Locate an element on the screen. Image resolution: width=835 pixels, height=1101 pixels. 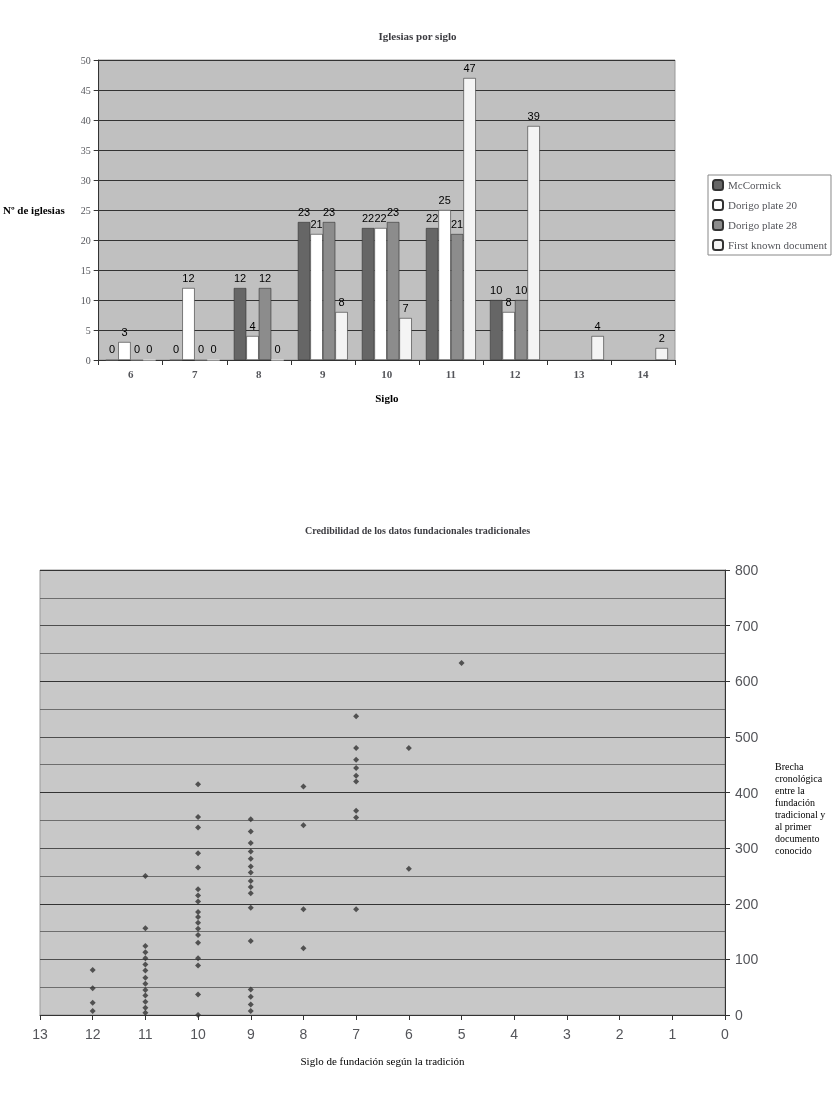
data-label: 25 is located at coordinates (444, 199).